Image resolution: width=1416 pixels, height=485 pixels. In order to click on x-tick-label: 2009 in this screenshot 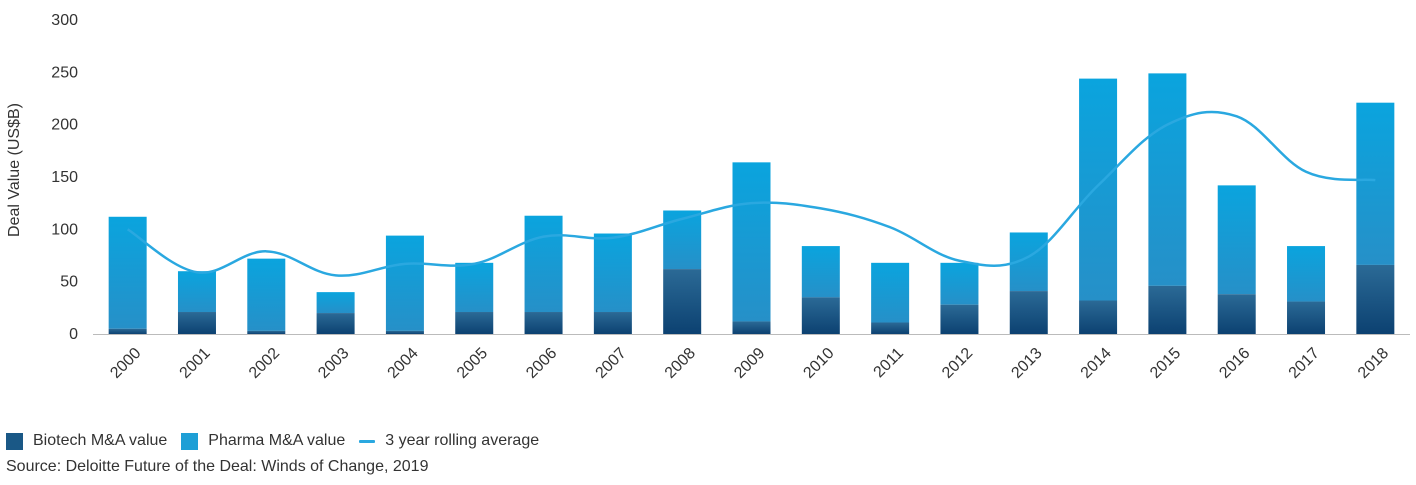, I will do `click(749, 363)`.